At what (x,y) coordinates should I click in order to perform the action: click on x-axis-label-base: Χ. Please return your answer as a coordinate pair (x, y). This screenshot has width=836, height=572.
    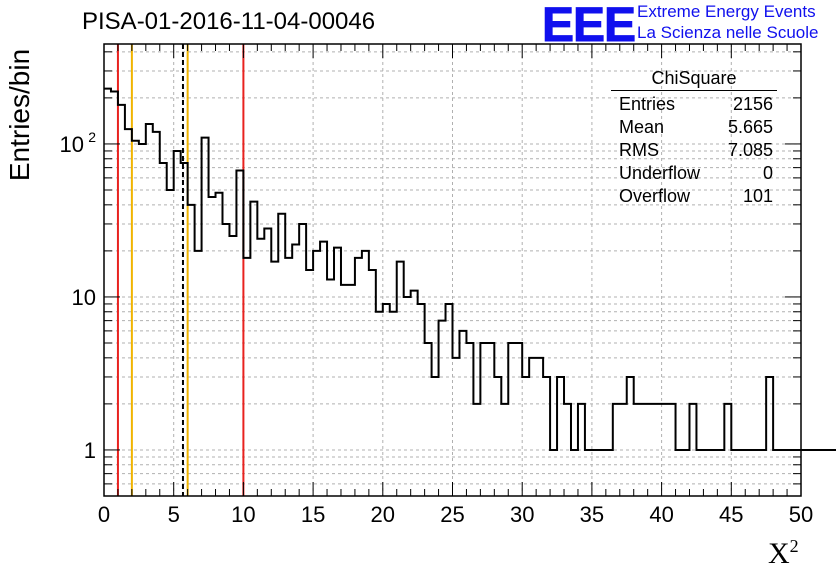
    Looking at the image, I should click on (779, 553).